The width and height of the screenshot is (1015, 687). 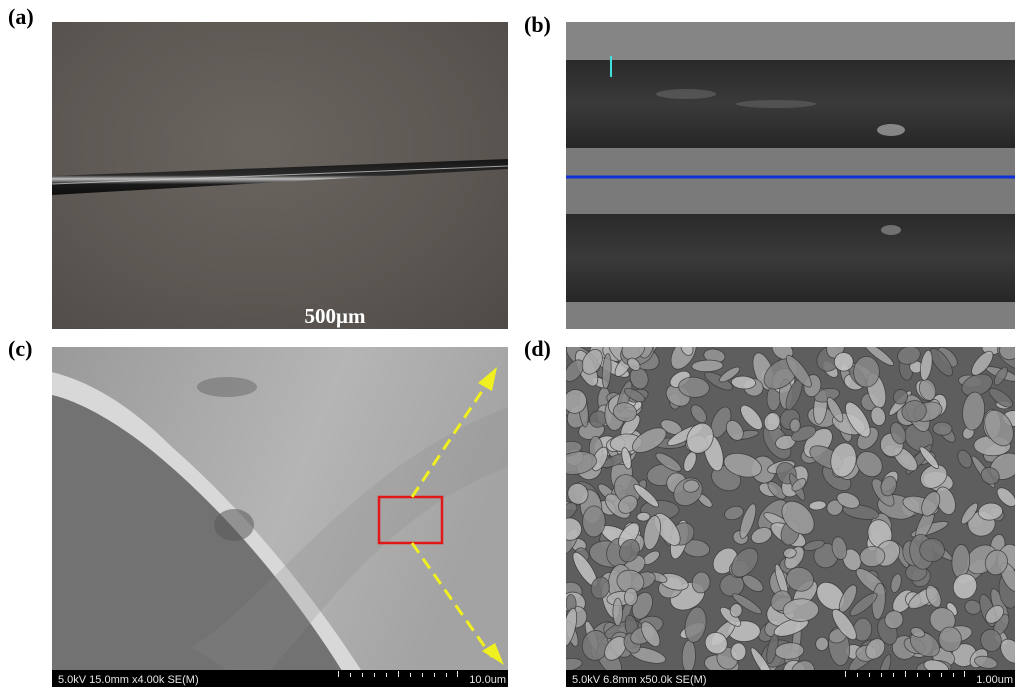 I want to click on fiber, so click(x=280, y=177).